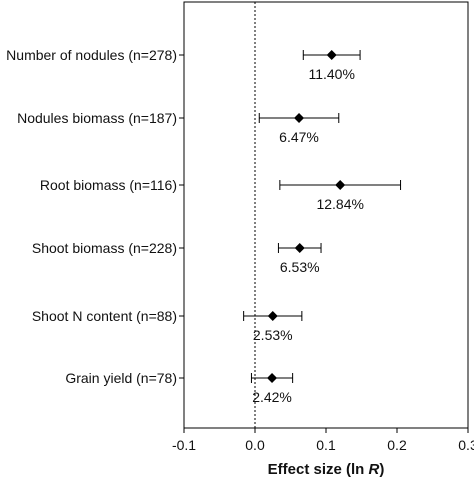  Describe the element at coordinates (397, 445) in the screenshot. I see `x-tick-label: 0.2` at that location.